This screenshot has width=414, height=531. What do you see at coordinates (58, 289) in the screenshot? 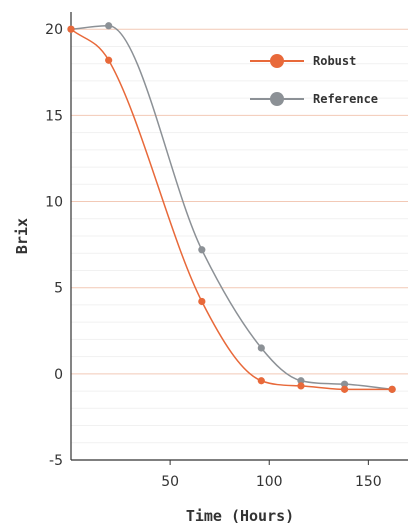
I see `y-tick-label: 5` at bounding box center [58, 289].